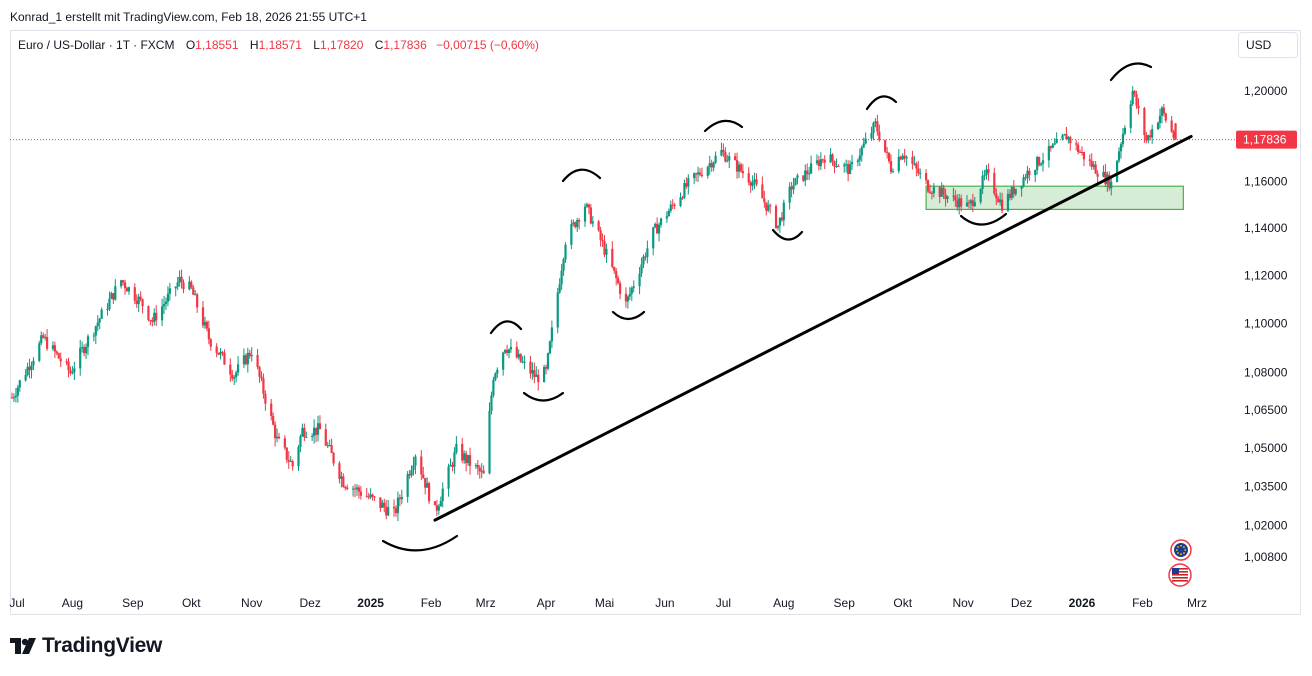 The image size is (1312, 676). Describe the element at coordinates (310, 603) in the screenshot. I see `x-tick-label: Dez` at that location.